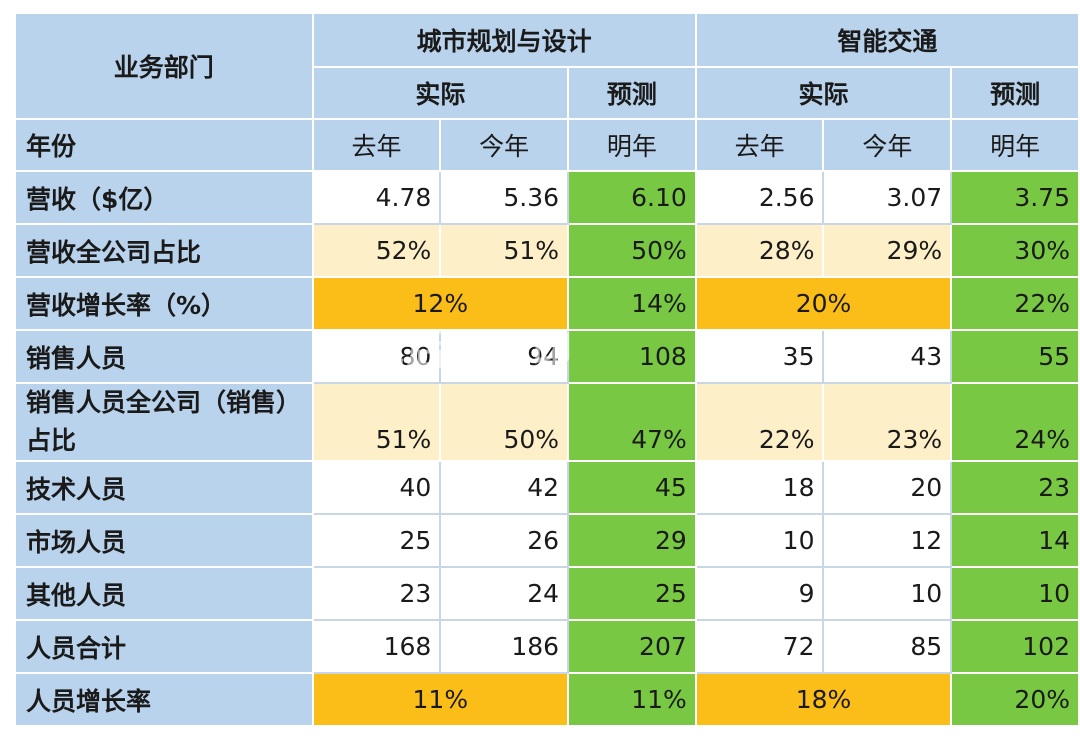  I want to click on row-label: 销售人员全公司（销售）占比, so click(164, 422).